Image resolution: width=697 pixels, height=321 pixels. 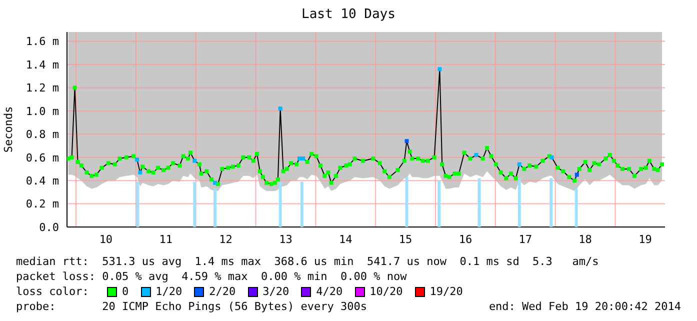 What do you see at coordinates (348, 14) in the screenshot?
I see `chart-title: Last 10 Days` at bounding box center [348, 14].